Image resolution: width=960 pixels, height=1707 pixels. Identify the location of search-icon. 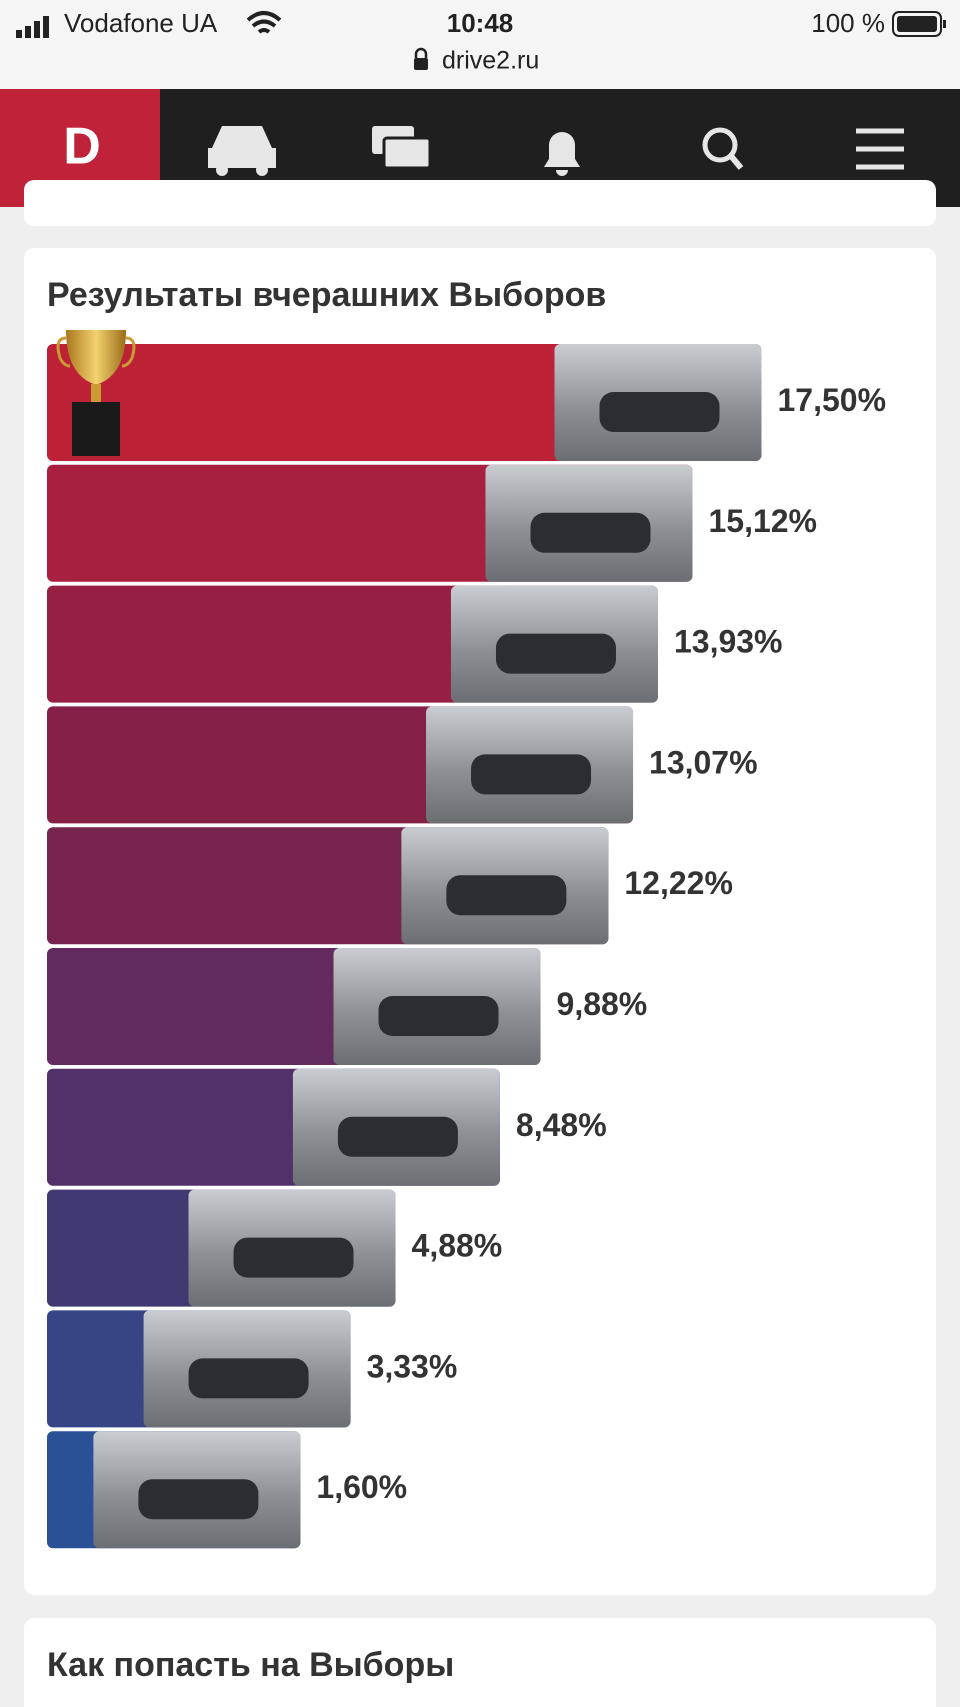
(723, 148).